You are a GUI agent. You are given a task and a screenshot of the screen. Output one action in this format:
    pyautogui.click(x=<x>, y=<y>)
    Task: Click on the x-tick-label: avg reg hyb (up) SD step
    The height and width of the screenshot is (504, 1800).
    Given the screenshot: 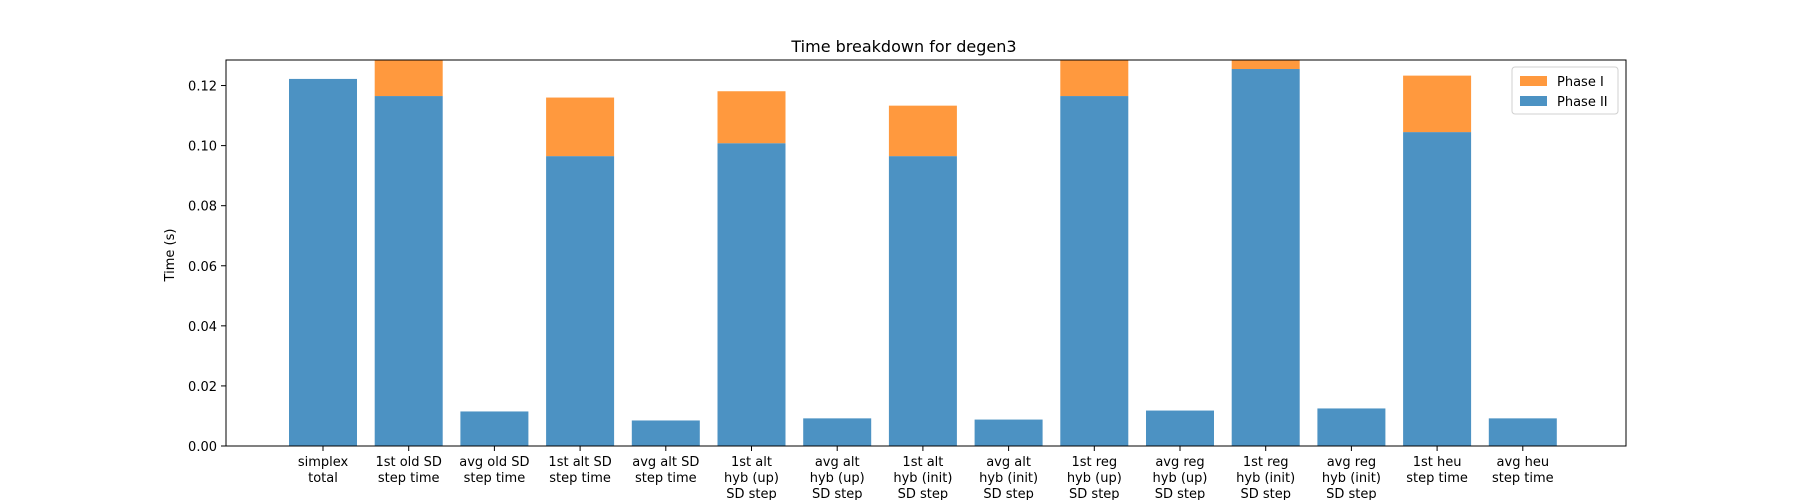 What is the action you would take?
    pyautogui.click(x=1180, y=477)
    